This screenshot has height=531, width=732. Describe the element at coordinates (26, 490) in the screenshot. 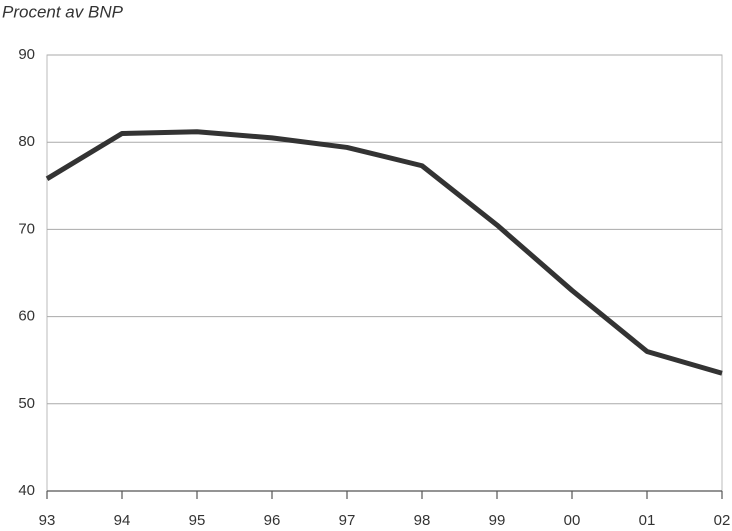

I see `y-tick-label: 40` at that location.